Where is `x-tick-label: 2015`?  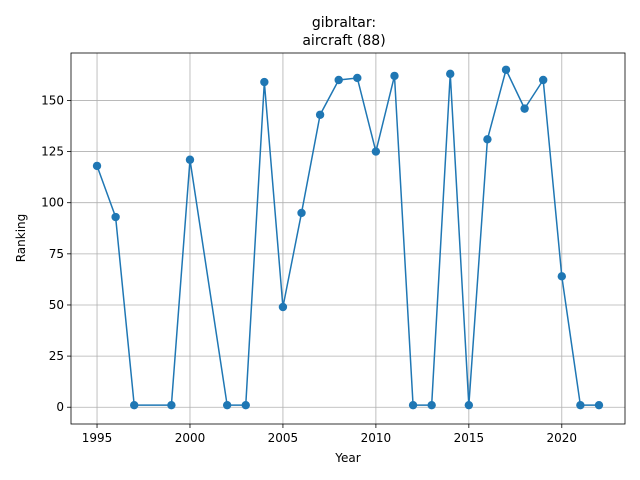
x-tick-label: 2015 is located at coordinates (469, 438).